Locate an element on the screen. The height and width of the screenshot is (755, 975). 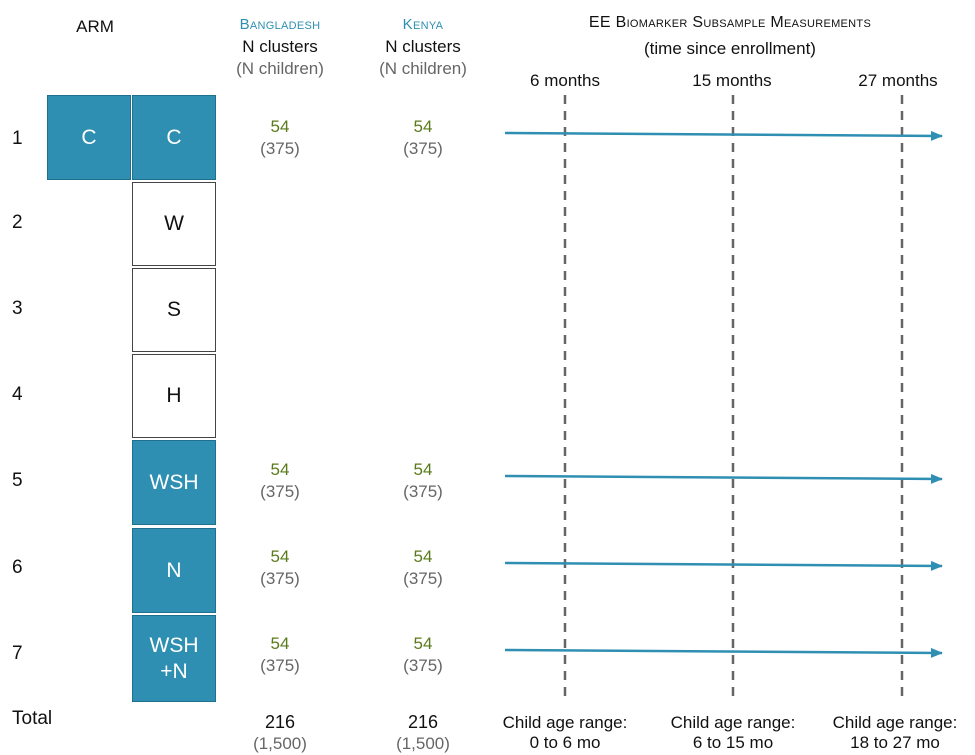
kenya-children-label: (N children) is located at coordinates (423, 68).